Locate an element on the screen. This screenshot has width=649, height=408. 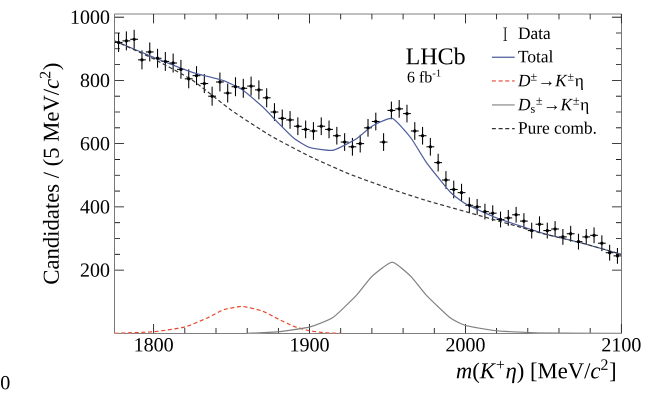
x-tick-label: 2000 is located at coordinates (465, 345).